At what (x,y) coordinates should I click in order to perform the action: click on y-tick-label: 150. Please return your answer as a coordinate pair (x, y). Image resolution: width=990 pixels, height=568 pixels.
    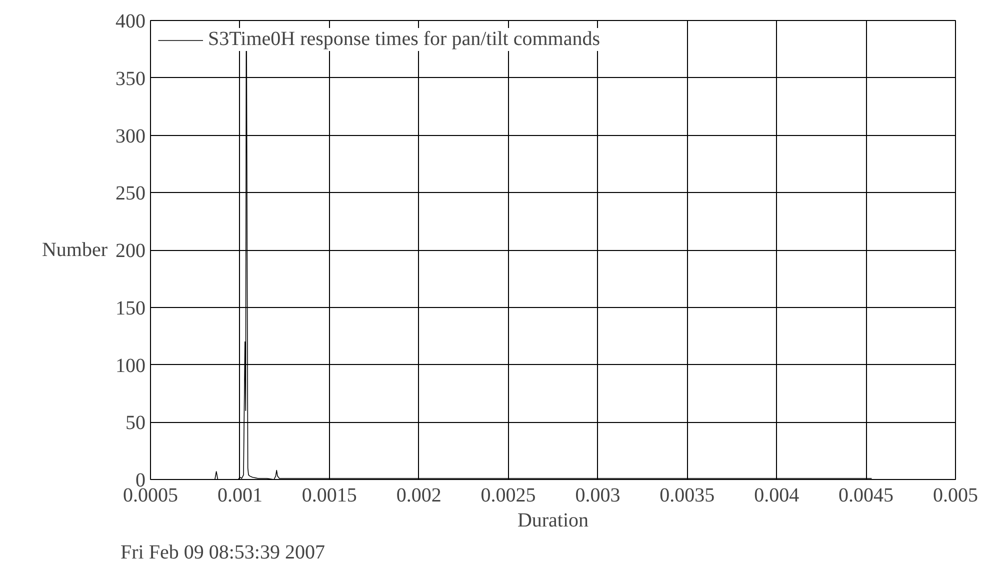
    Looking at the image, I should click on (131, 308).